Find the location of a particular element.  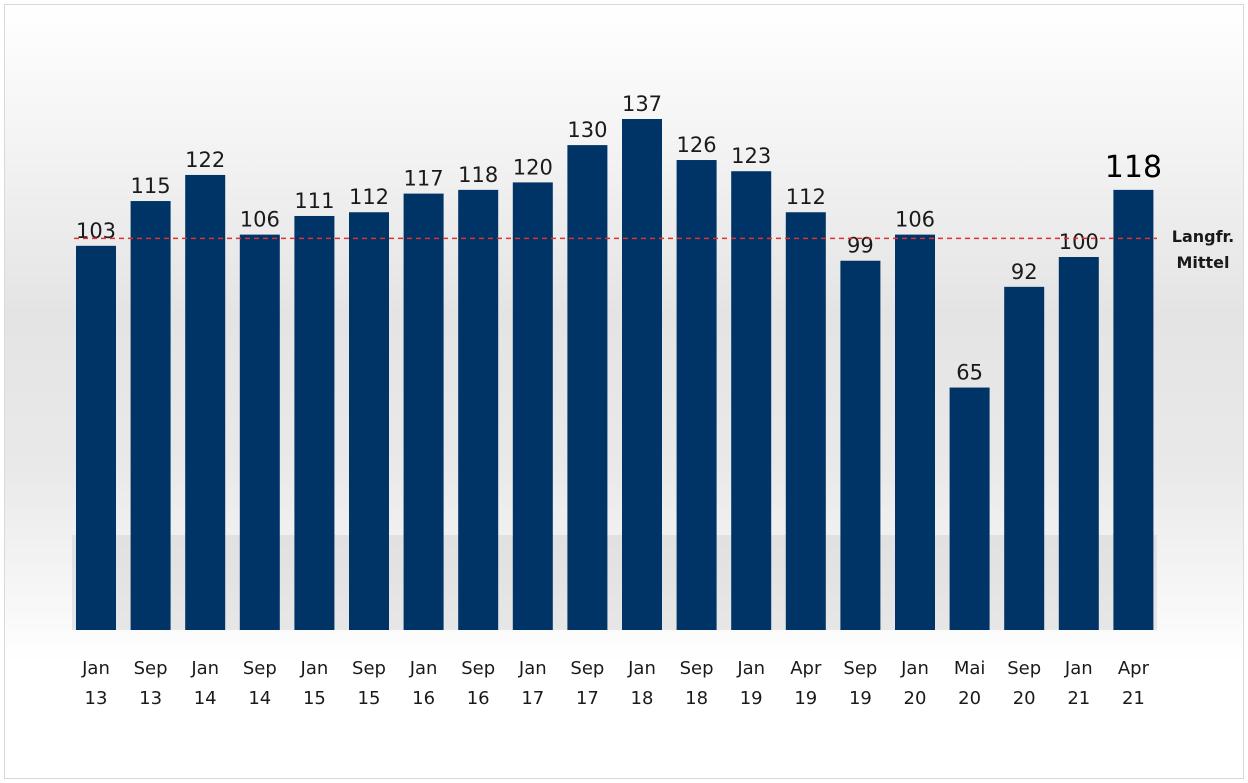

data-label: 111 is located at coordinates (314, 201).